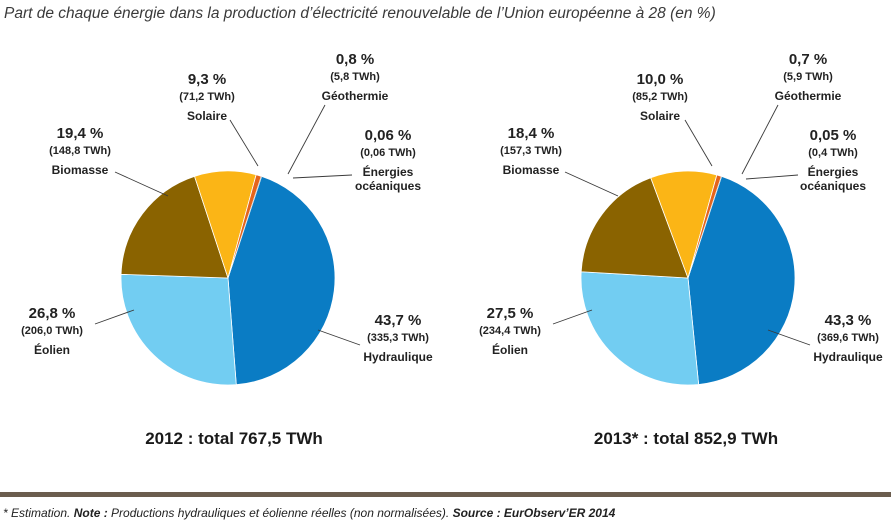 This screenshot has width=891, height=525. Describe the element at coordinates (234, 438) in the screenshot. I see `pie-total-title: 2012 : total 767,5 TWh` at that location.